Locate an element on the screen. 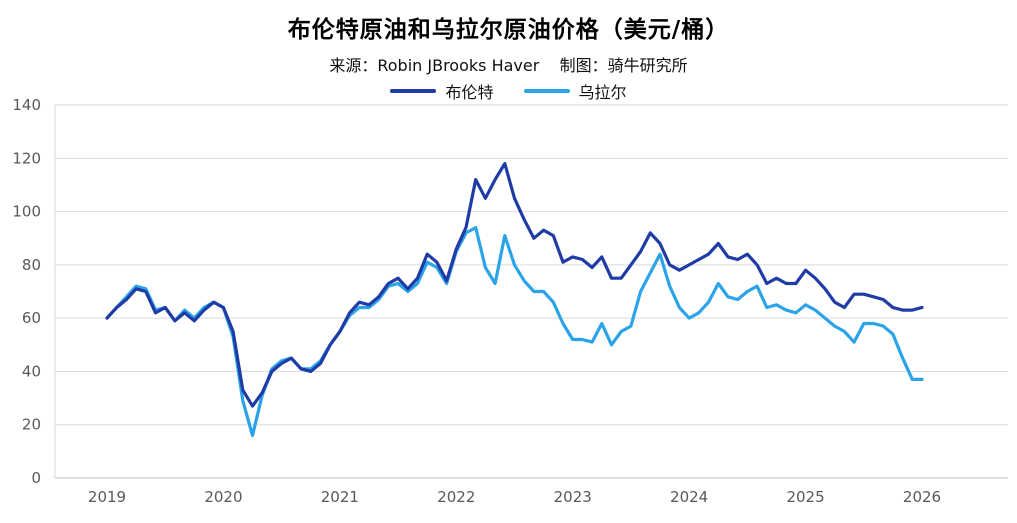  legend-swatch-urals-icon is located at coordinates (546, 91).